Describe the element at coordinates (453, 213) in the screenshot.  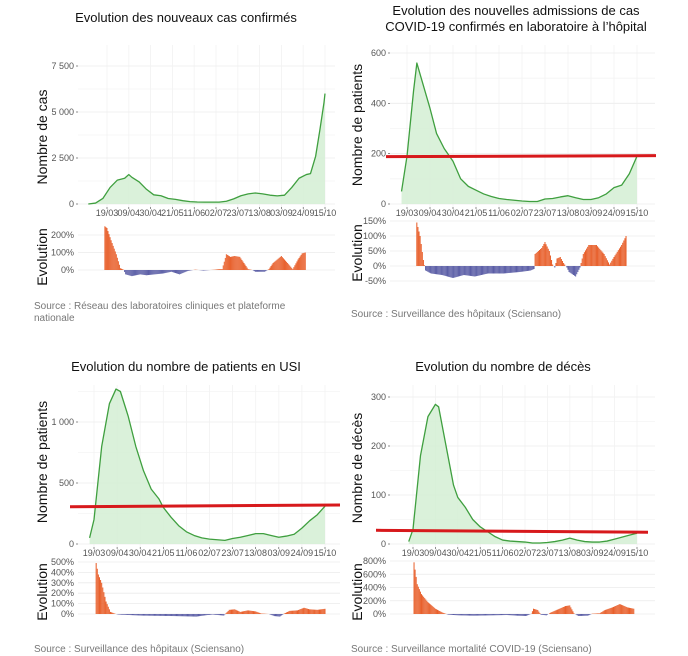
I see `x-tick-label: 30/04` at that location.